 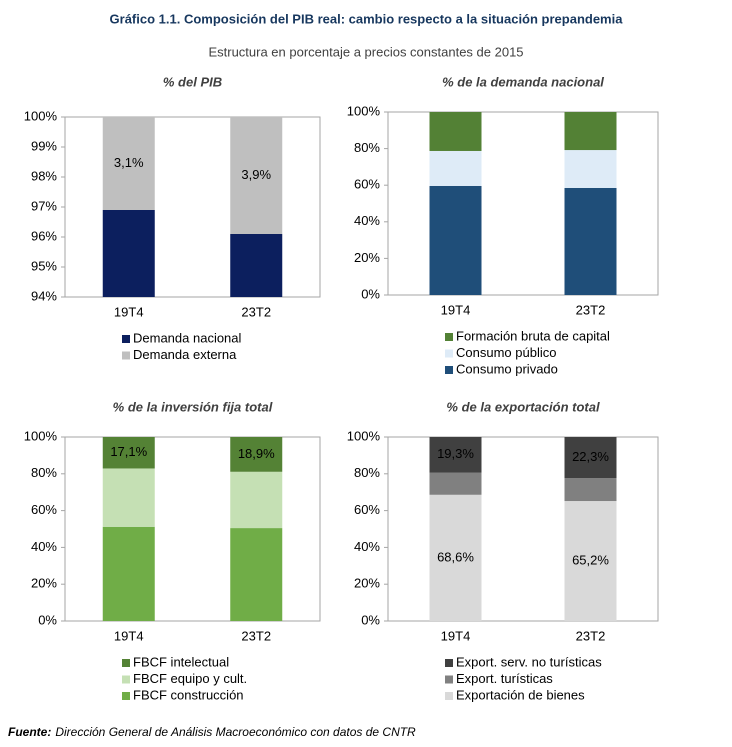 I want to click on data-label: 3,9%, so click(x=256, y=174).